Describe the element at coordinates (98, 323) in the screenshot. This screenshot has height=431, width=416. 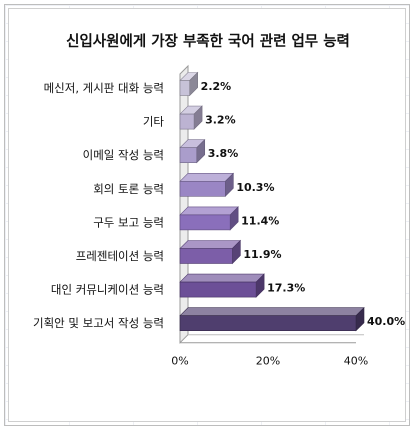
I see `category-label-7: 기획안 및 보고서 작성 능력` at that location.